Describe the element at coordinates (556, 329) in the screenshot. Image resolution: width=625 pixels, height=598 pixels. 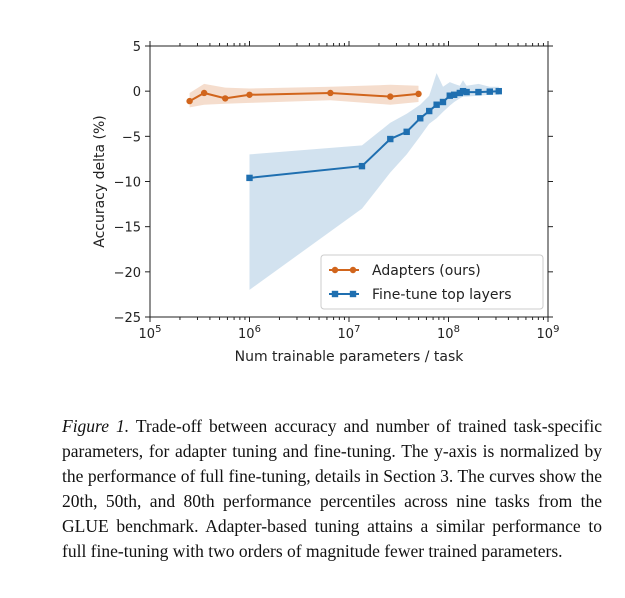
I see `x-tick-exponent: 9` at that location.